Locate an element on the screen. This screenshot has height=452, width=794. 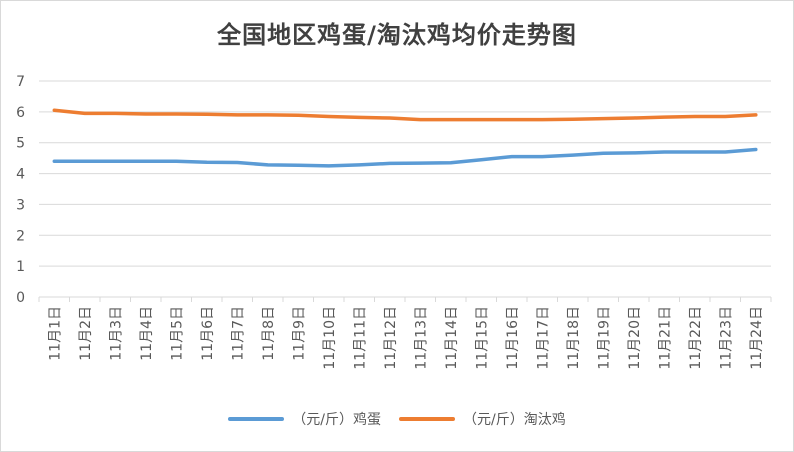
y-tick-label: 3 is located at coordinates (20, 205).